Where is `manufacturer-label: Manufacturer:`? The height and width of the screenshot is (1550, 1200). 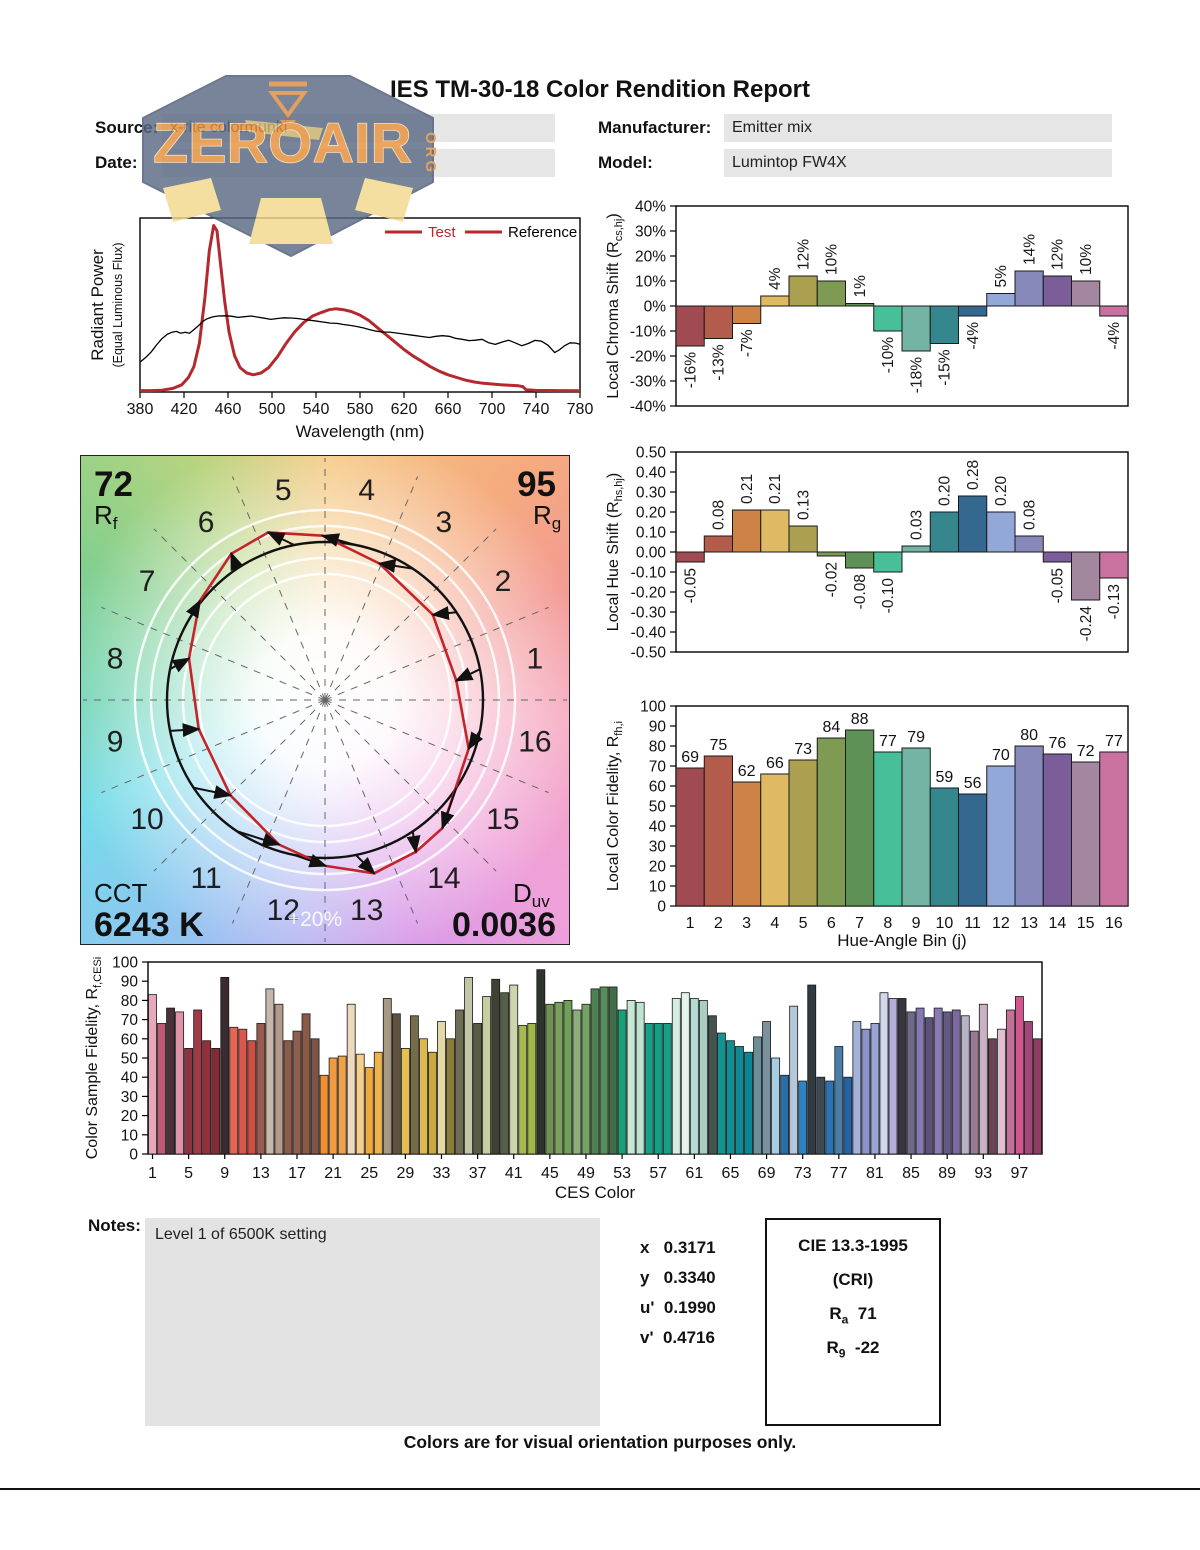 manufacturer-label: Manufacturer: is located at coordinates (655, 127).